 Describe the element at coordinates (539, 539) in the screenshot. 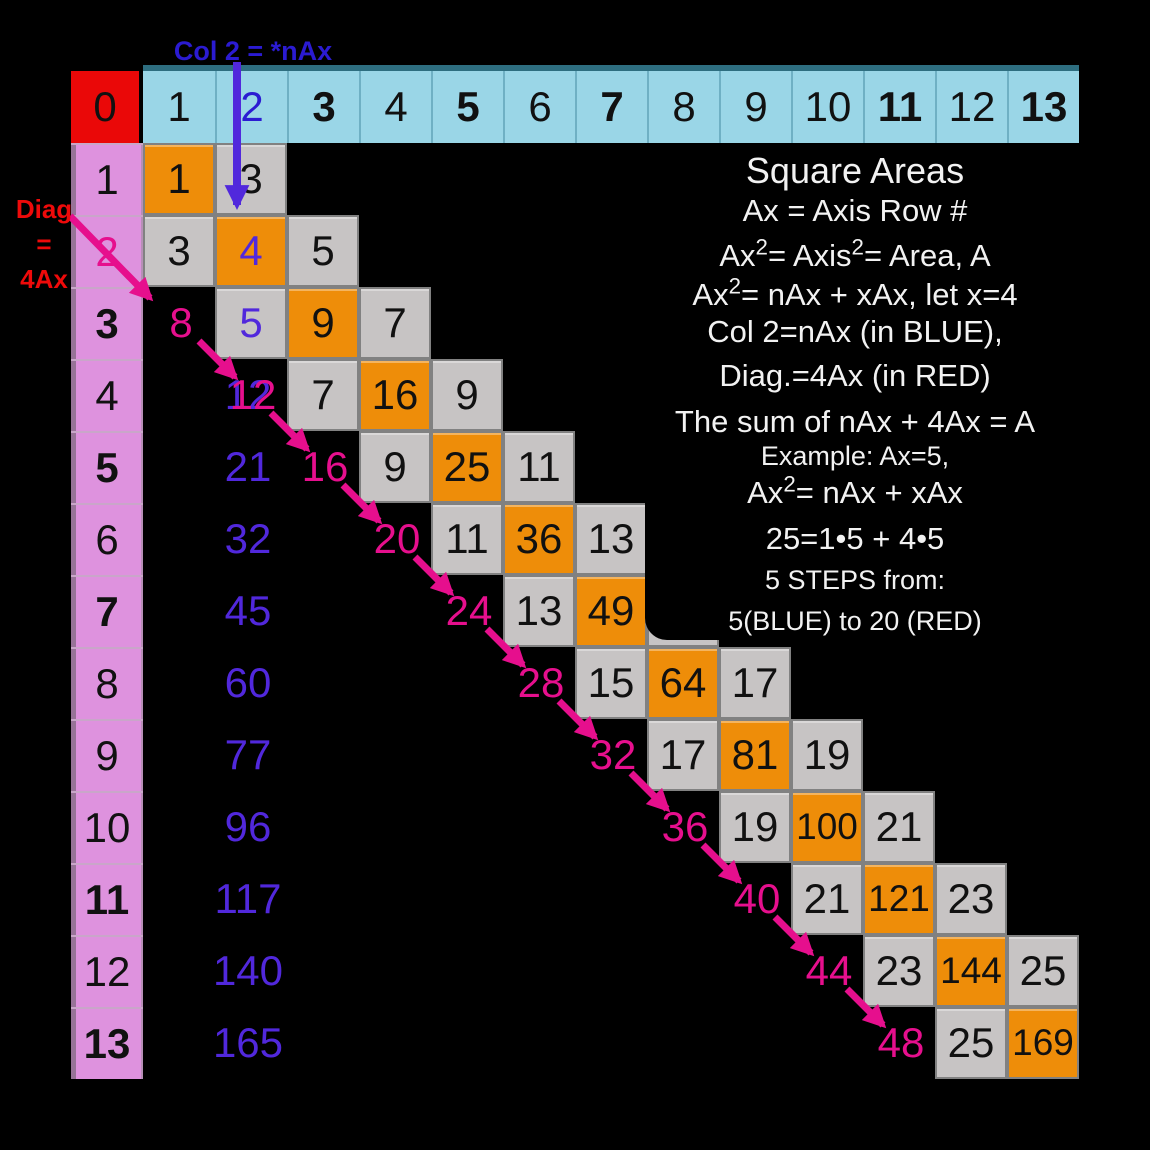

I see `grid-cell-r6c6: 36` at that location.